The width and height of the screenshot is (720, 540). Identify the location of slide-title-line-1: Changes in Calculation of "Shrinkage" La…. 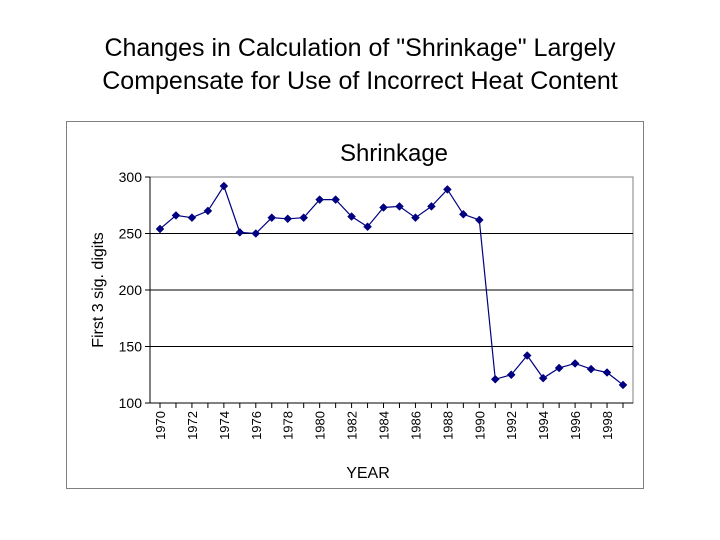
(360, 48).